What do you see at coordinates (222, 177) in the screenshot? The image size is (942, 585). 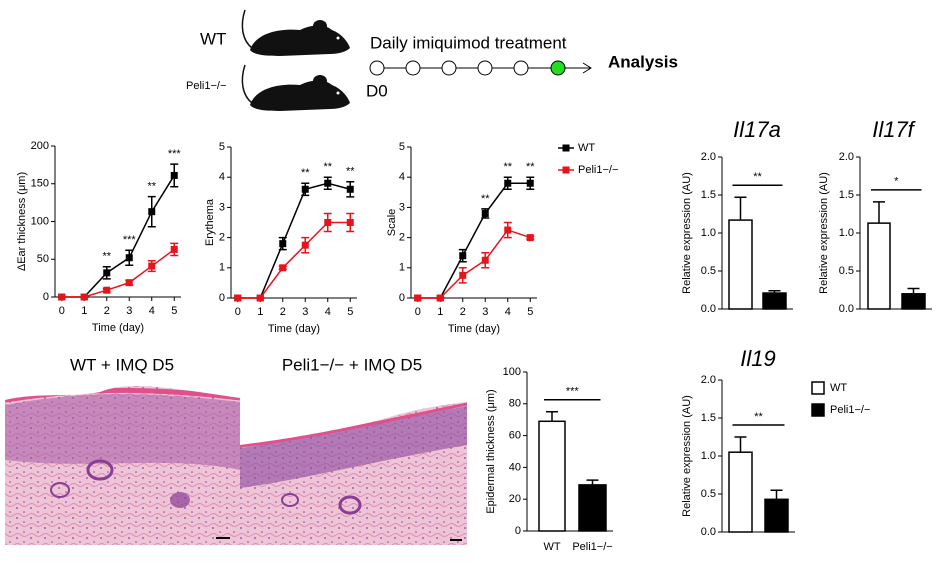 I see `y-tick-label: 4` at bounding box center [222, 177].